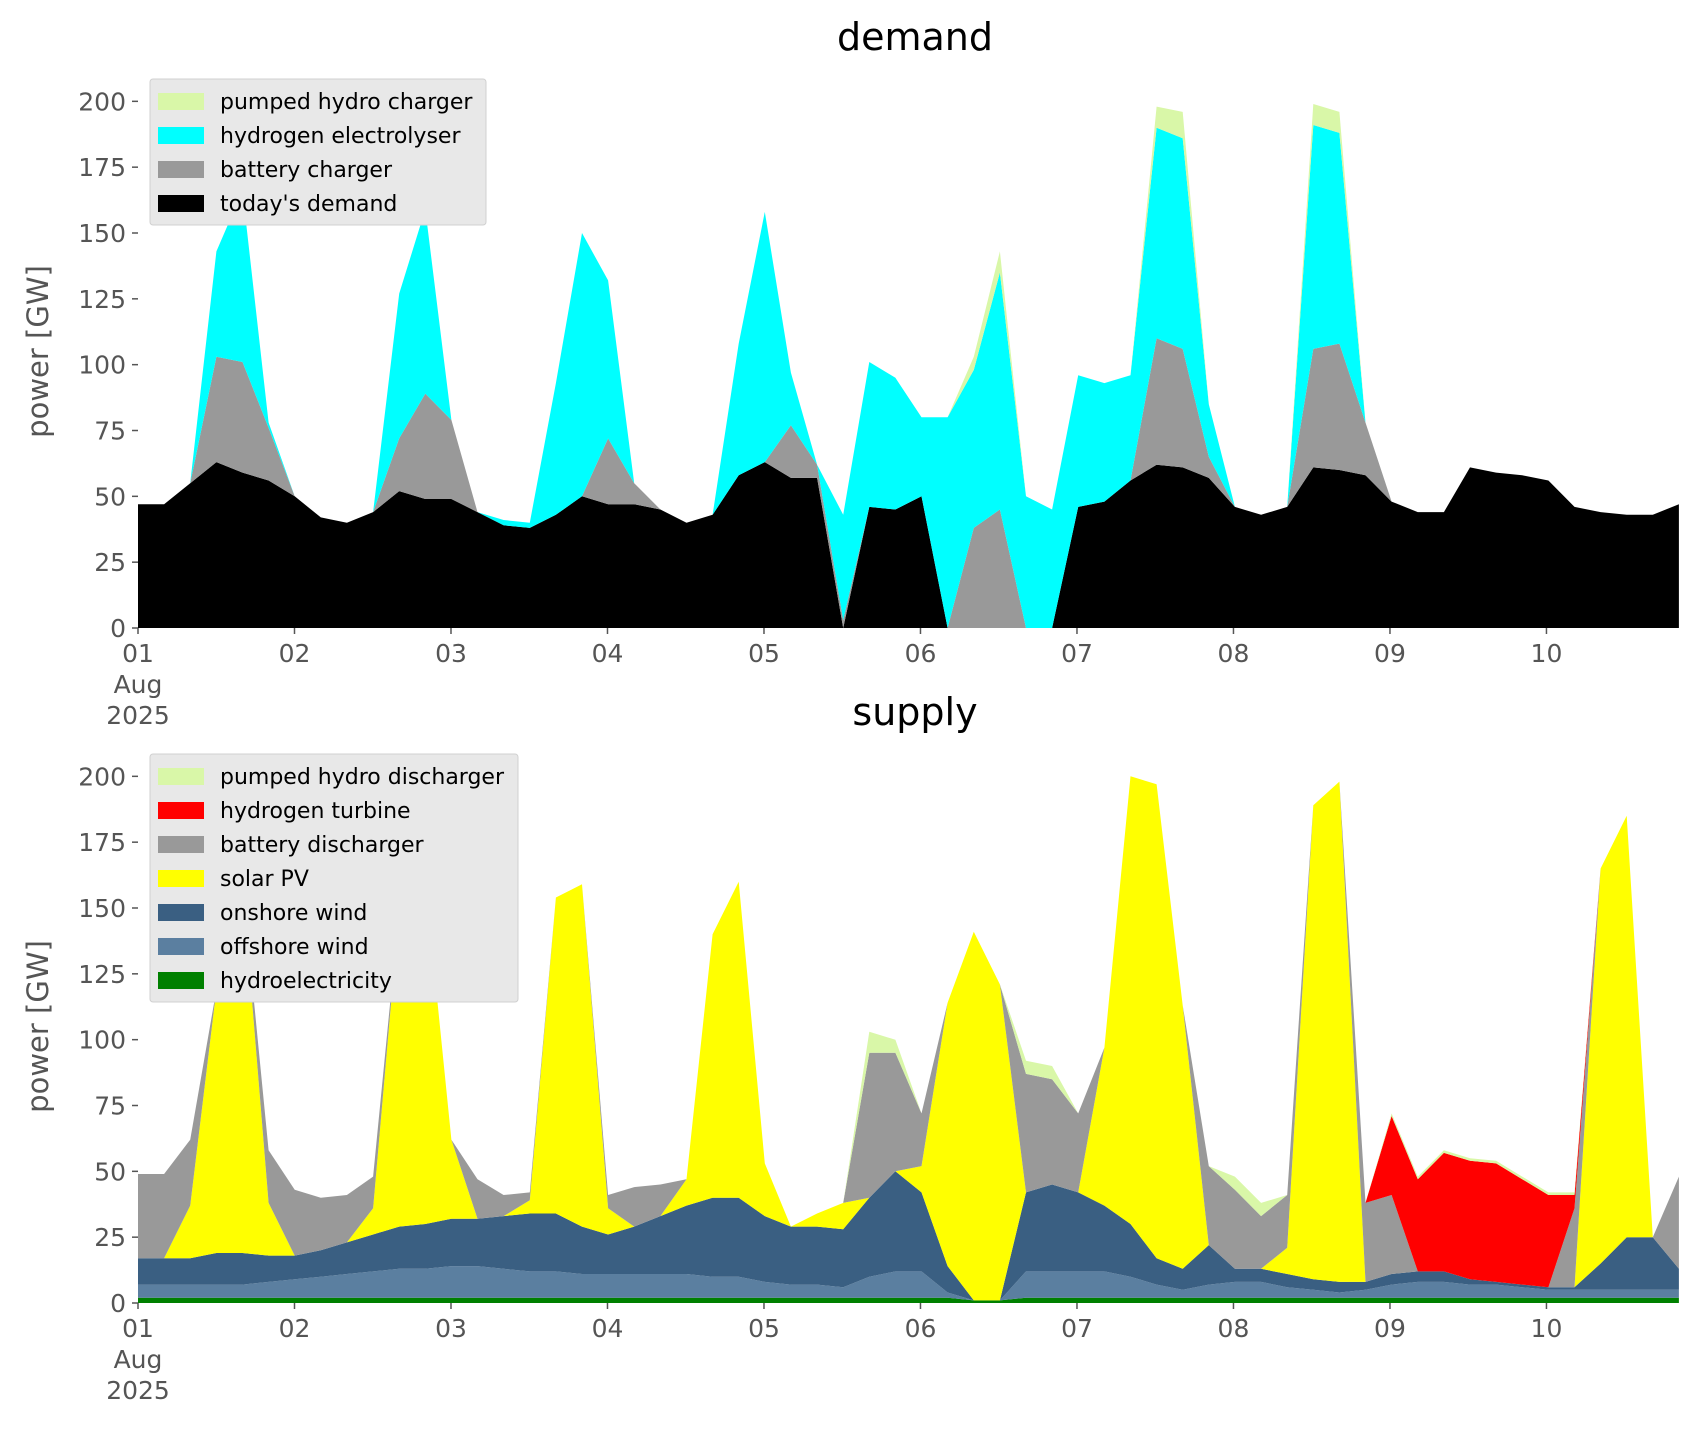 This screenshot has width=1706, height=1431. I want to click on legend-swatch-hydrogen-electrolyser, so click(181, 135).